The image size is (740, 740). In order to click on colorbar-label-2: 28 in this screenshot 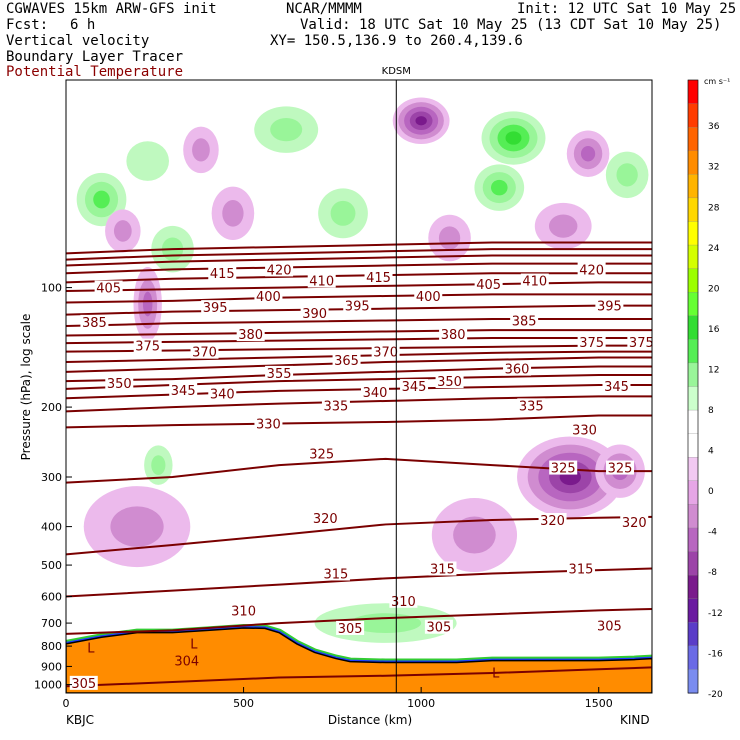, I will do `click(714, 208)`.